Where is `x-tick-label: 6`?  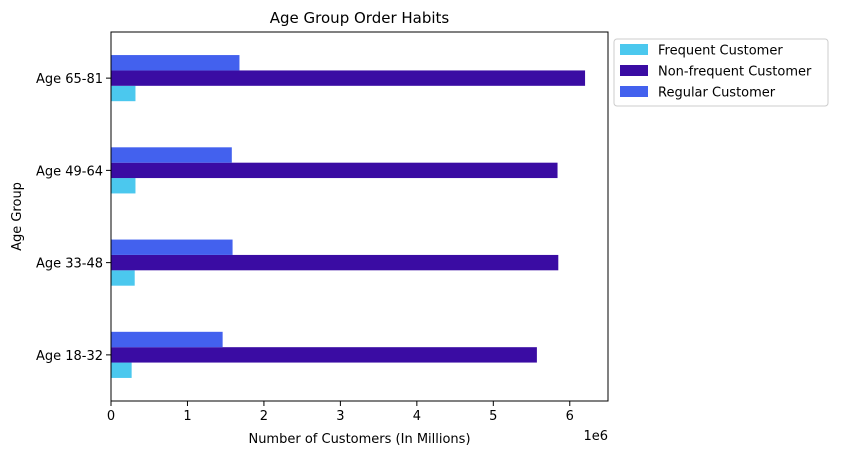
x-tick-label: 6 is located at coordinates (570, 416).